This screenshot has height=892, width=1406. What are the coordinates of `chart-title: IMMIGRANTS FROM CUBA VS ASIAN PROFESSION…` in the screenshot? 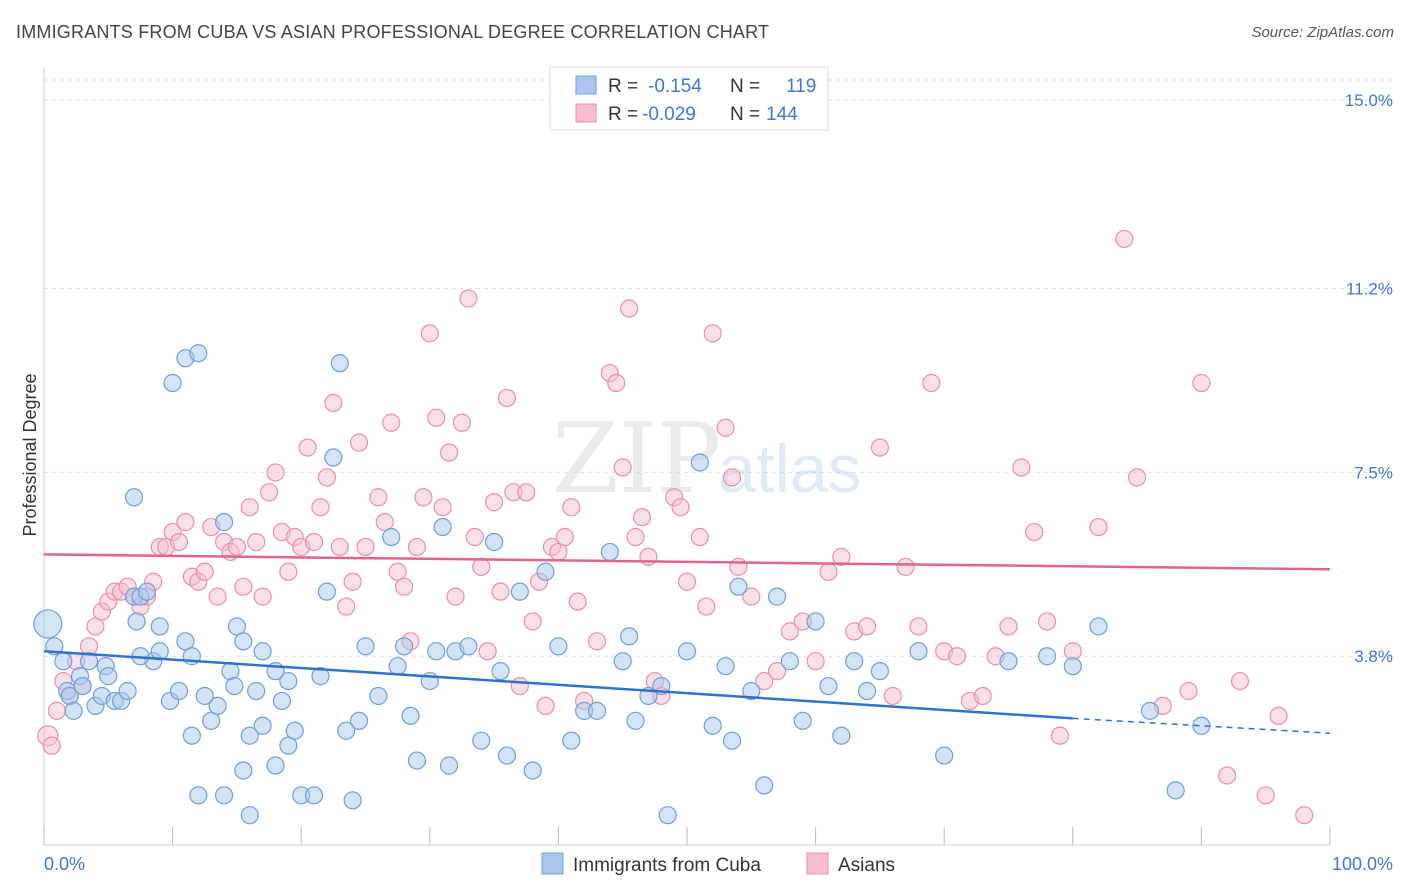 It's located at (393, 32).